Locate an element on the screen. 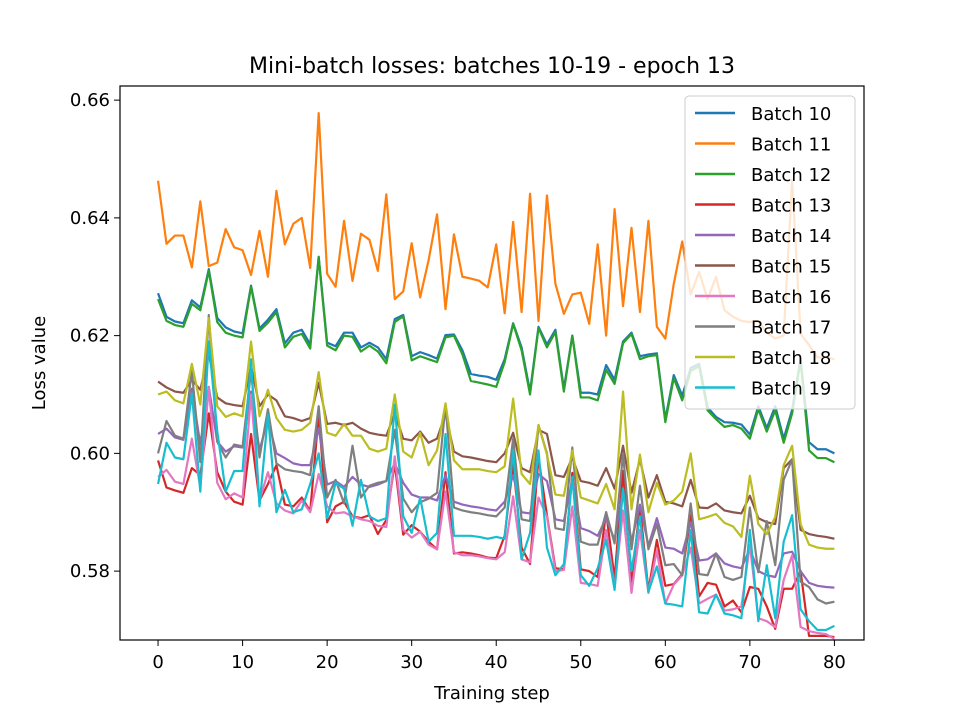 Image resolution: width=960 pixels, height=720 pixels. y-tick-label: 0.60 is located at coordinates (90, 453).